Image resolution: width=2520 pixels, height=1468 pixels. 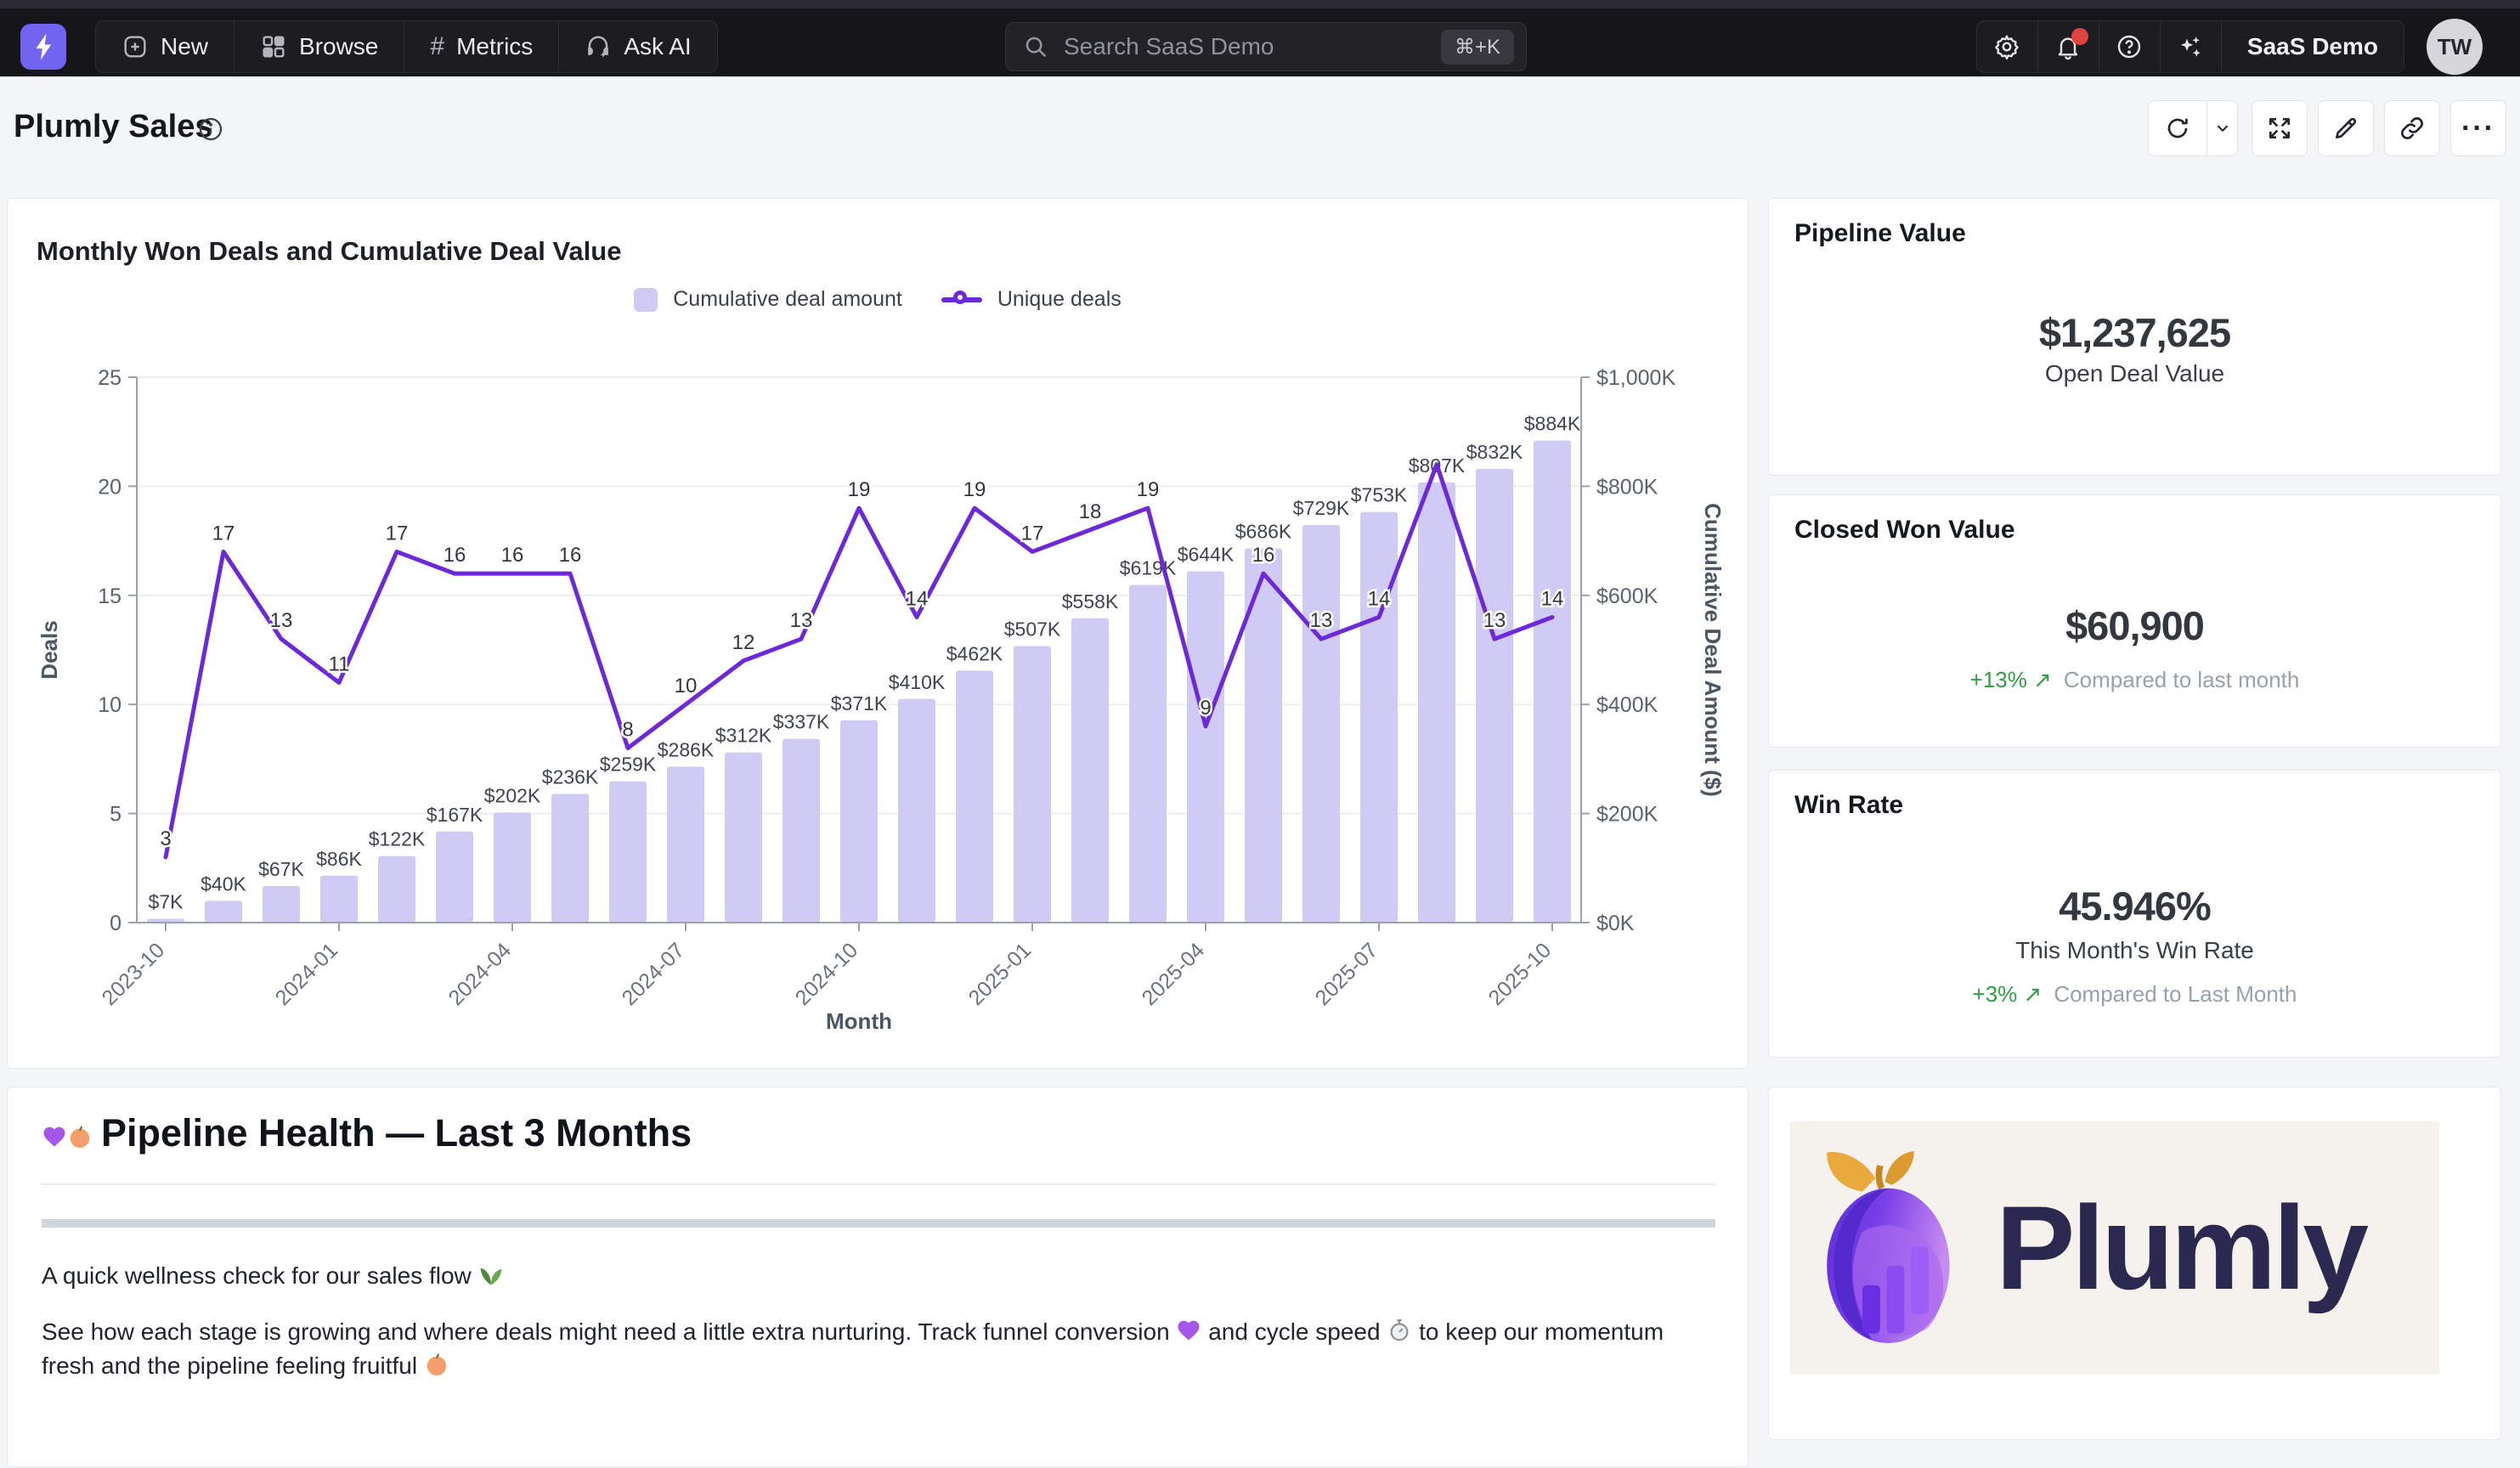 What do you see at coordinates (743, 642) in the screenshot?
I see `line-value-label: 12` at bounding box center [743, 642].